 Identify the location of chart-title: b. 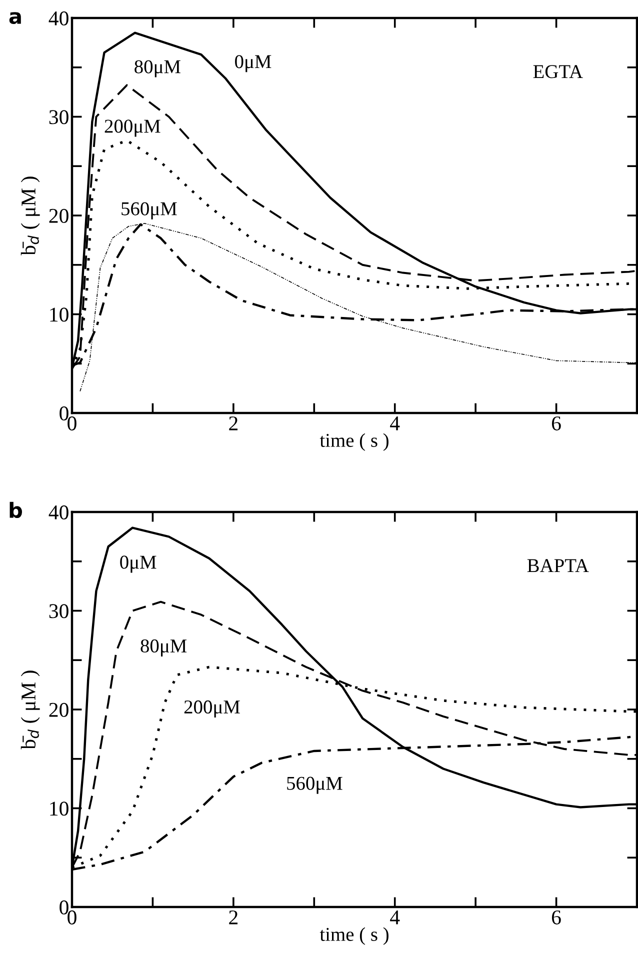
(16, 510).